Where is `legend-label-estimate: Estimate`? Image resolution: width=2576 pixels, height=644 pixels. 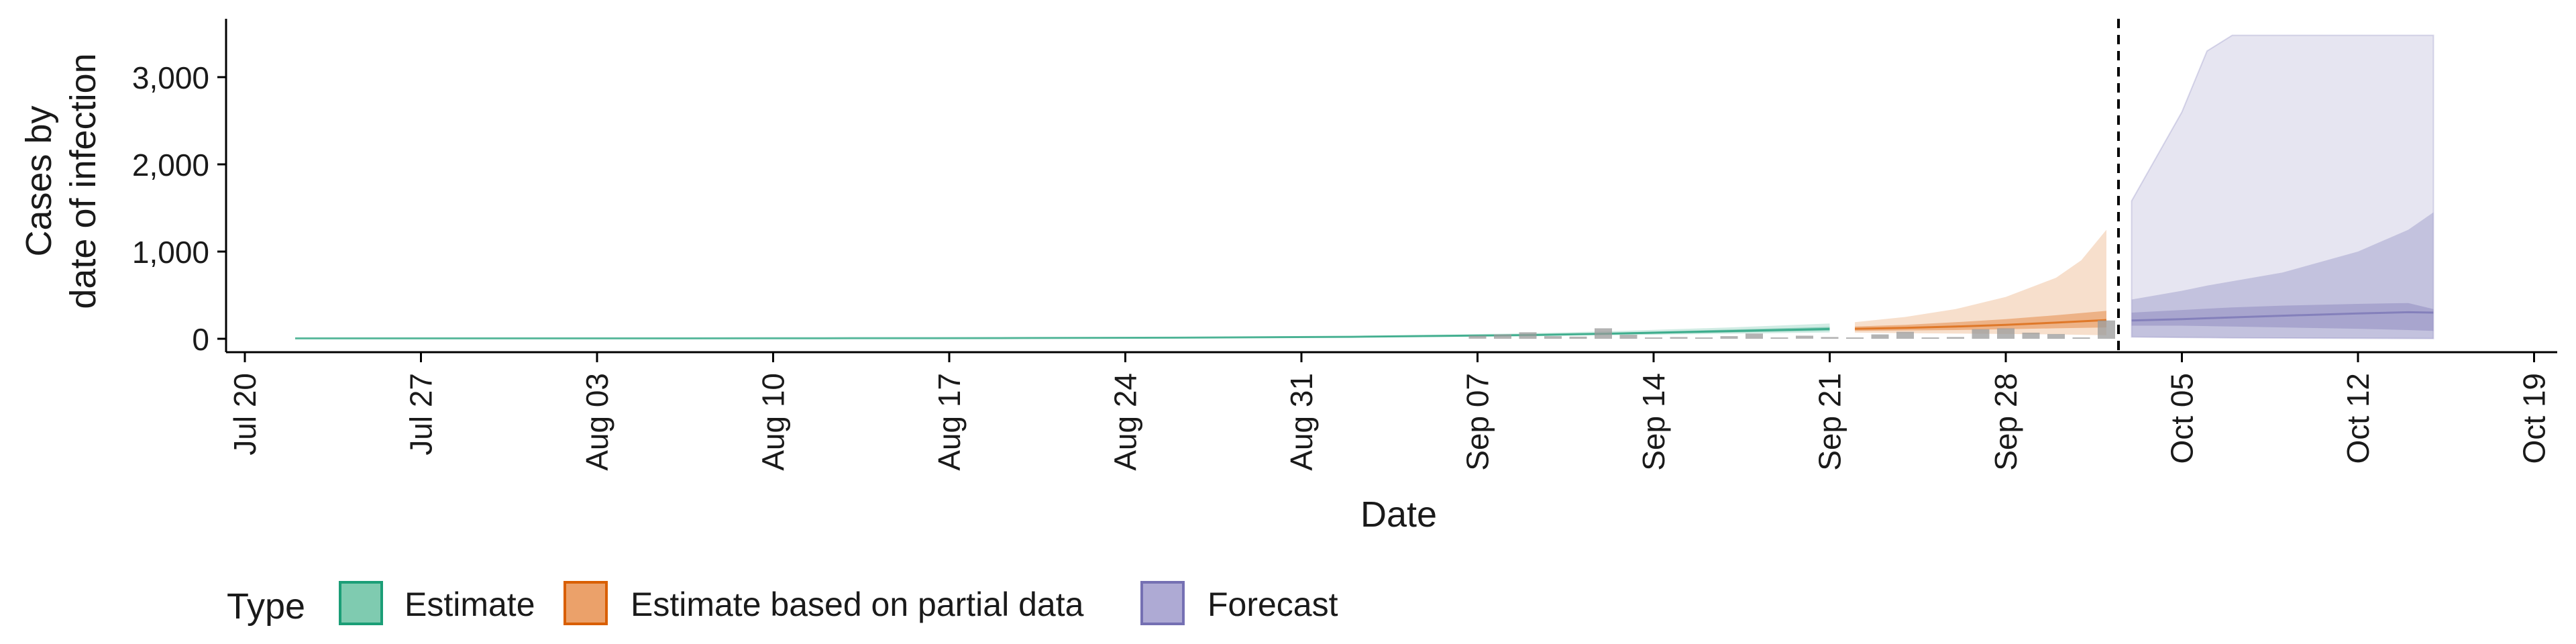
legend-label-estimate: Estimate is located at coordinates (470, 604).